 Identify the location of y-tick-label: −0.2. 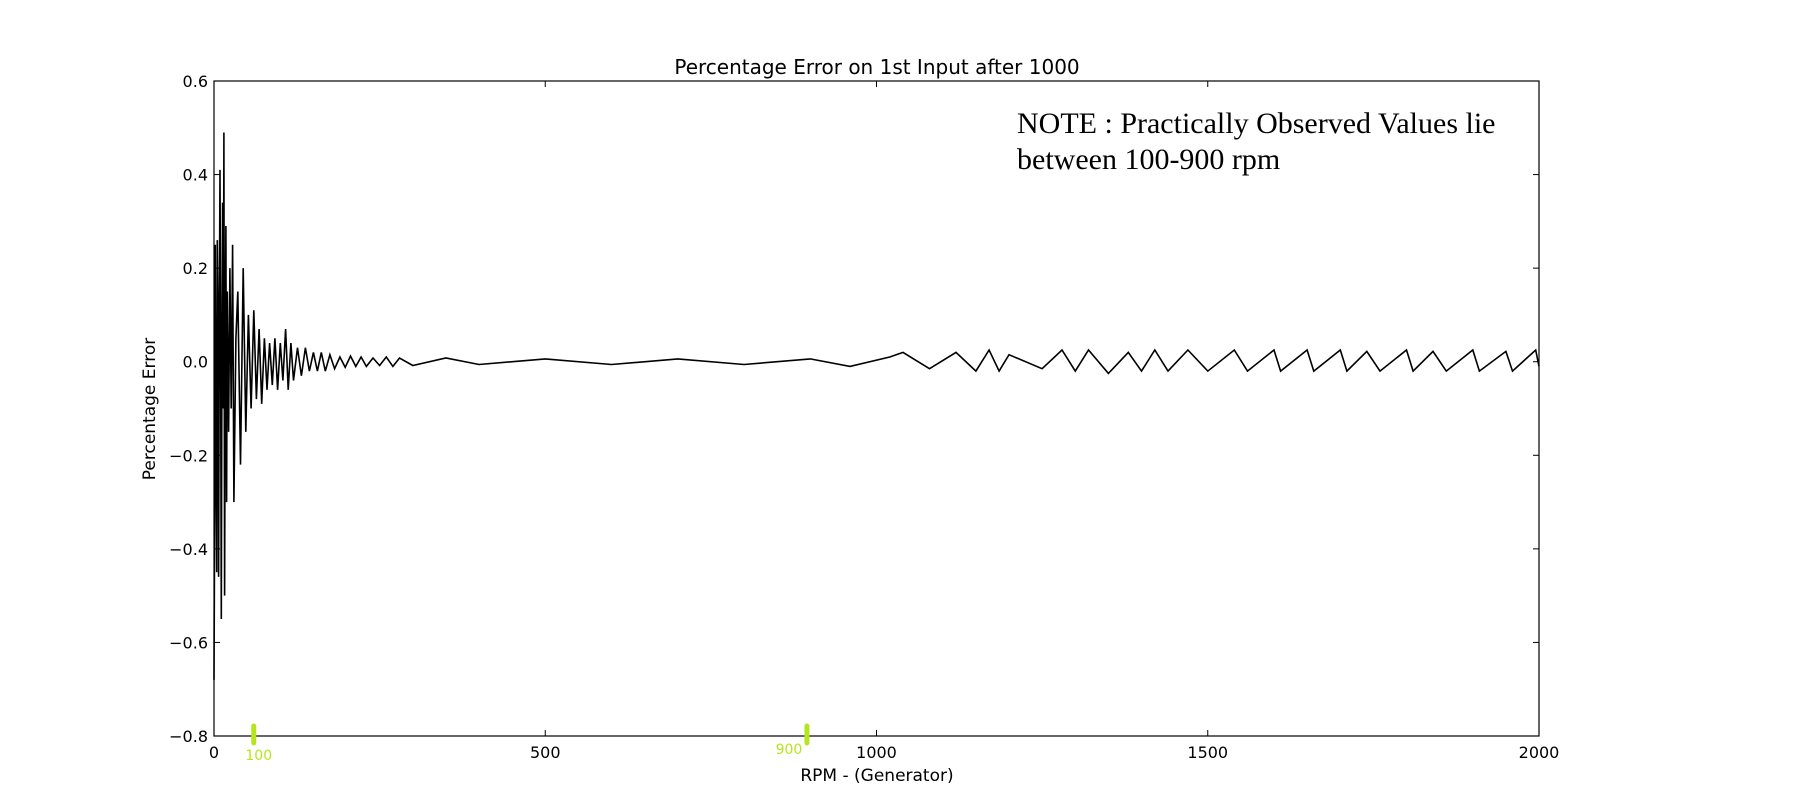
(188, 455).